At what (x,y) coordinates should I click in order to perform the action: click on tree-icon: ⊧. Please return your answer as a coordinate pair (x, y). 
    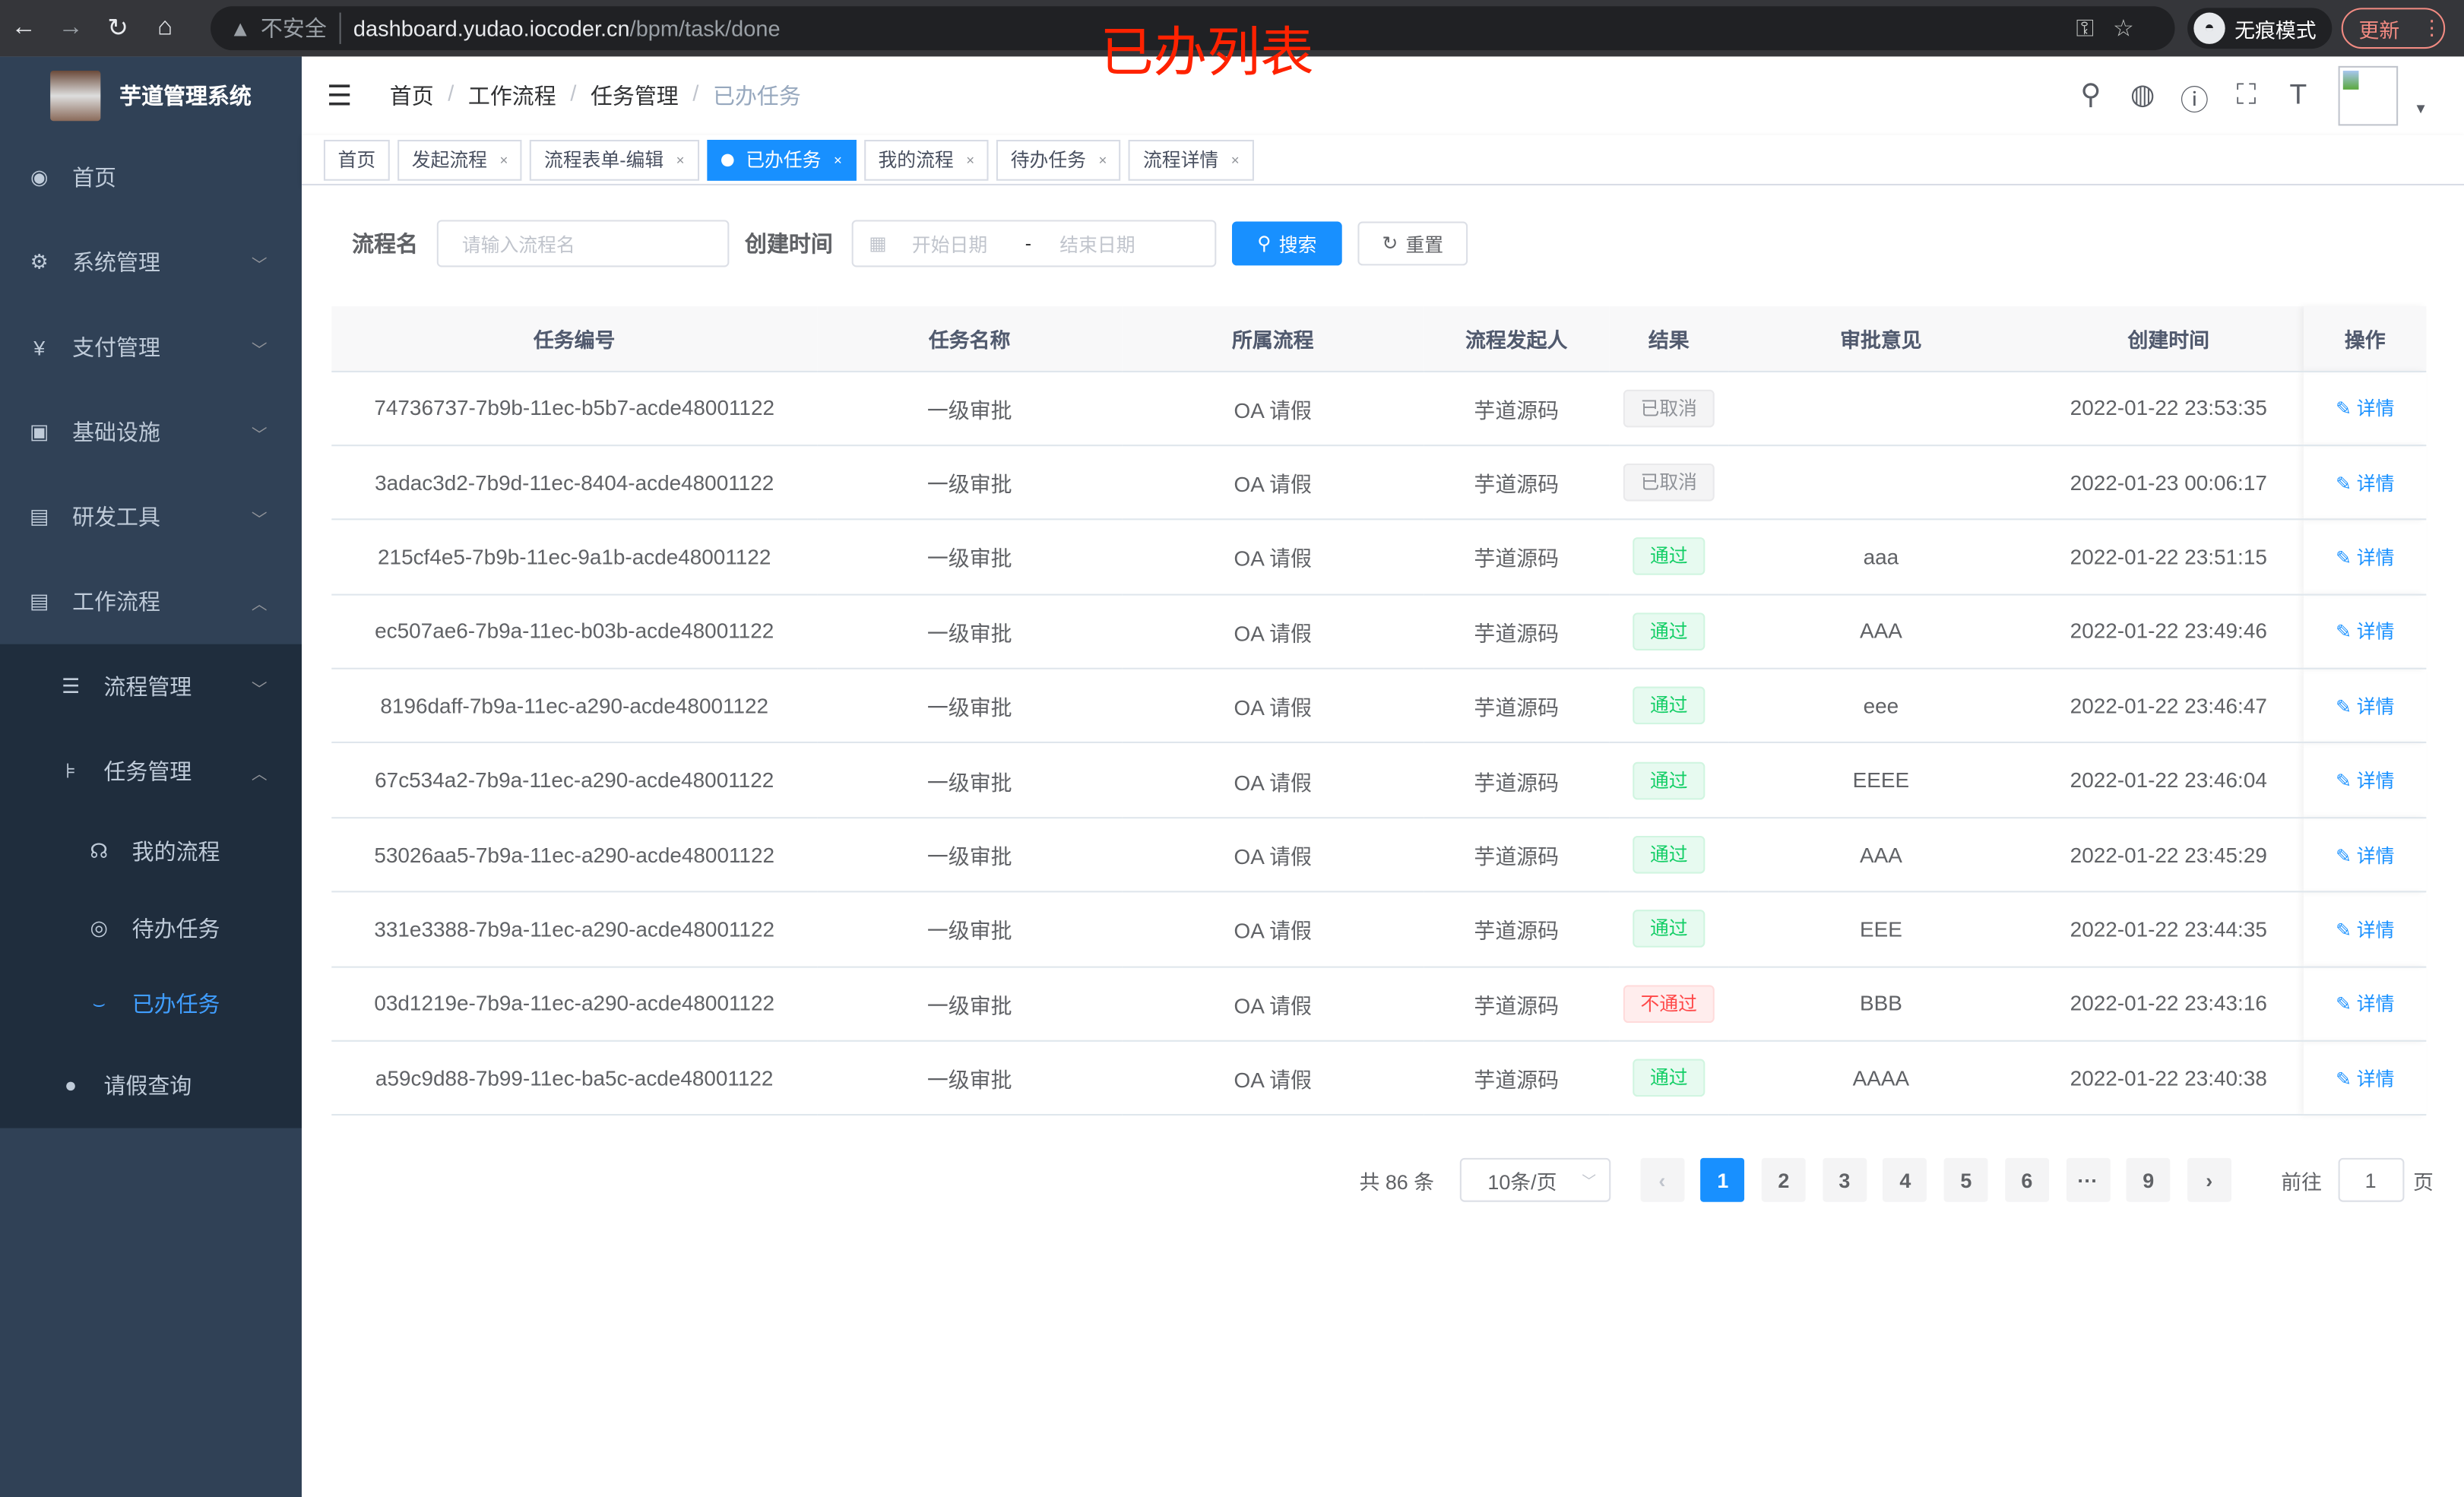
    Looking at the image, I should click on (71, 770).